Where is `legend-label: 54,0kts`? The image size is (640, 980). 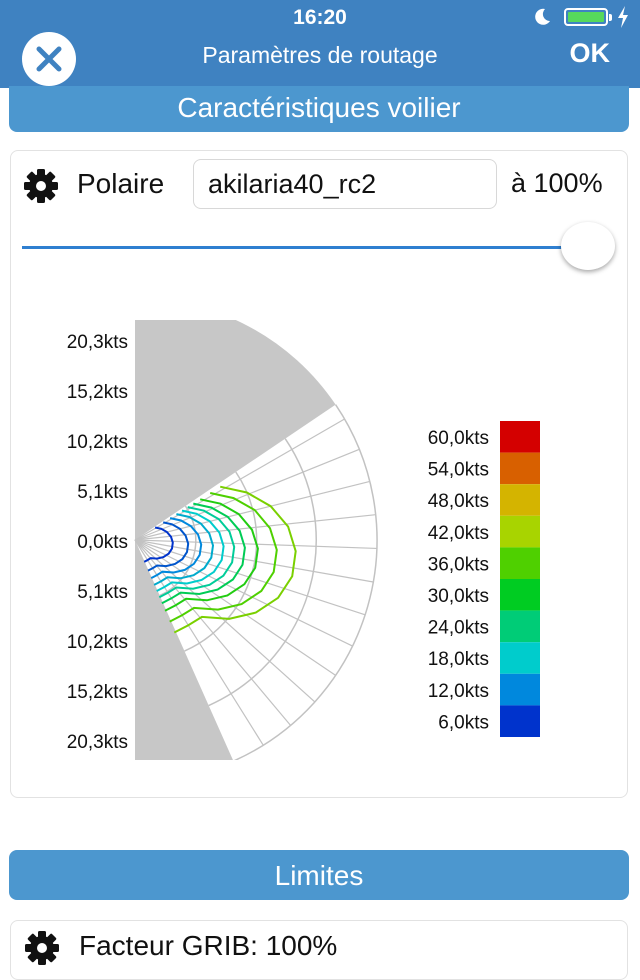
legend-label: 54,0kts is located at coordinates (458, 470).